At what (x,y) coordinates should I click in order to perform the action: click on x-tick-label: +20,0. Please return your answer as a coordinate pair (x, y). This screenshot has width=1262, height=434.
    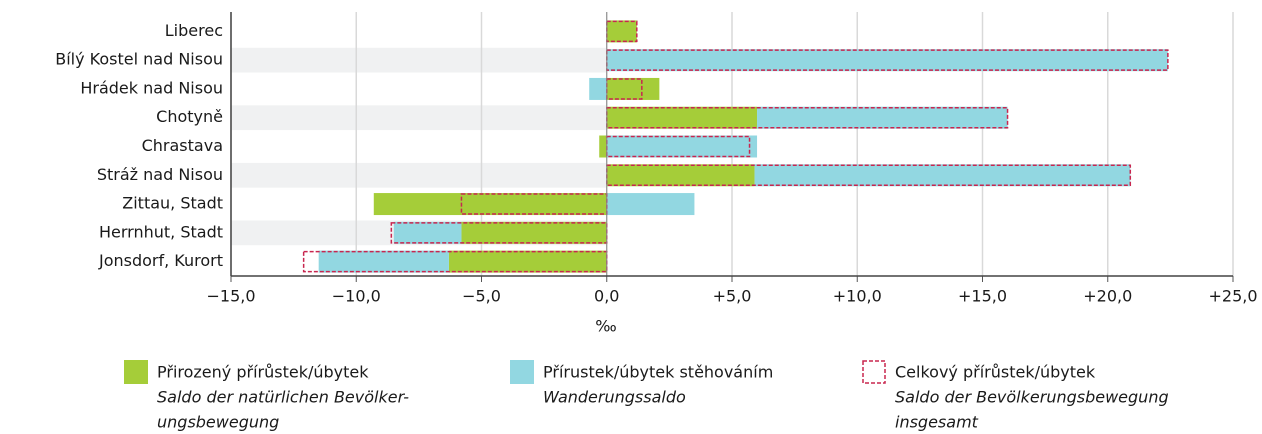
    Looking at the image, I should click on (1107, 296).